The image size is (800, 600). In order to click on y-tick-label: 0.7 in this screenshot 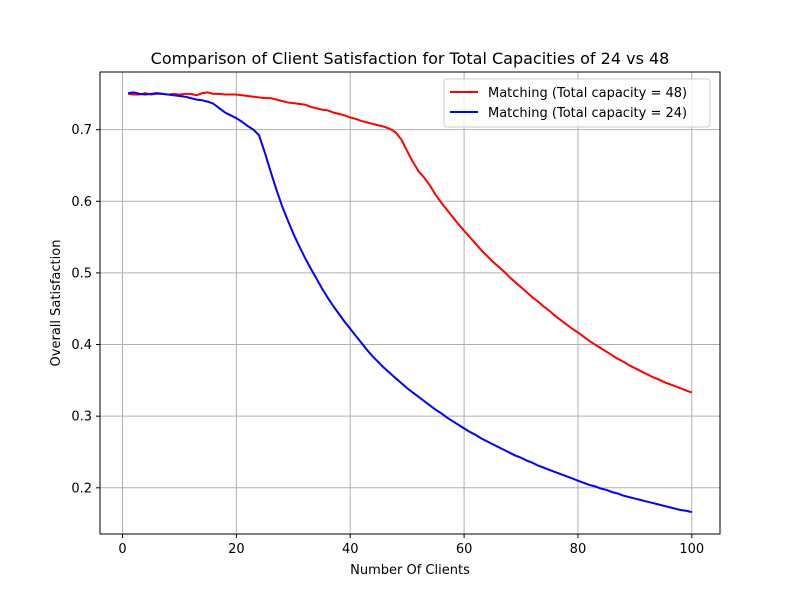, I will do `click(81, 130)`.